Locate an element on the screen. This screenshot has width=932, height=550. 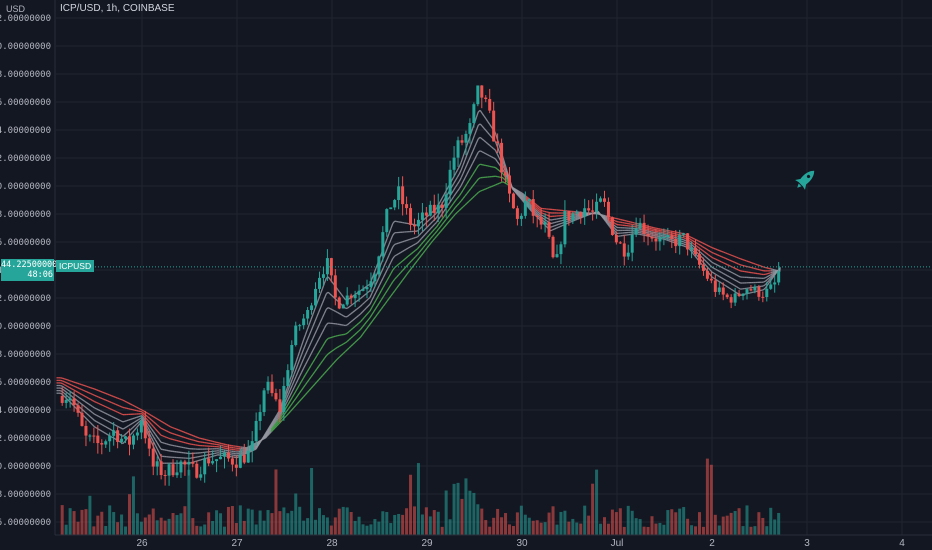
interval-label: 1h is located at coordinates (112, 8).